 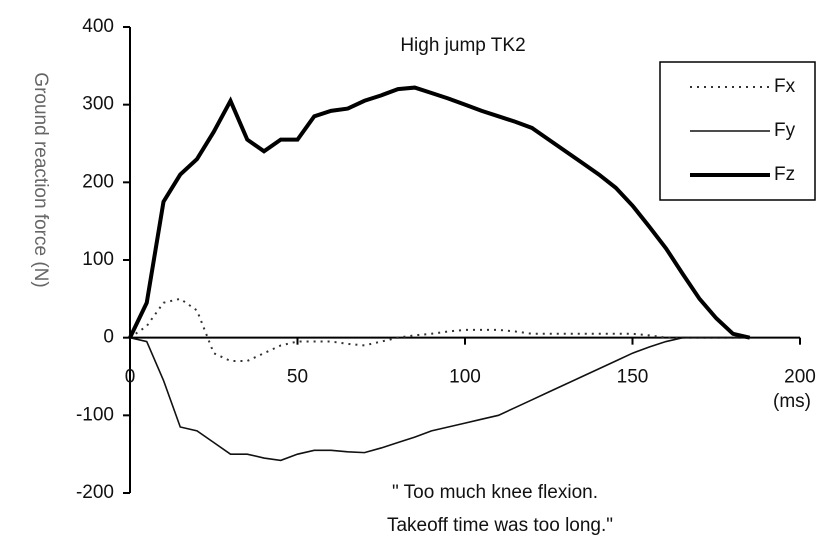 What do you see at coordinates (130, 377) in the screenshot?
I see `x-tick-label: 0` at bounding box center [130, 377].